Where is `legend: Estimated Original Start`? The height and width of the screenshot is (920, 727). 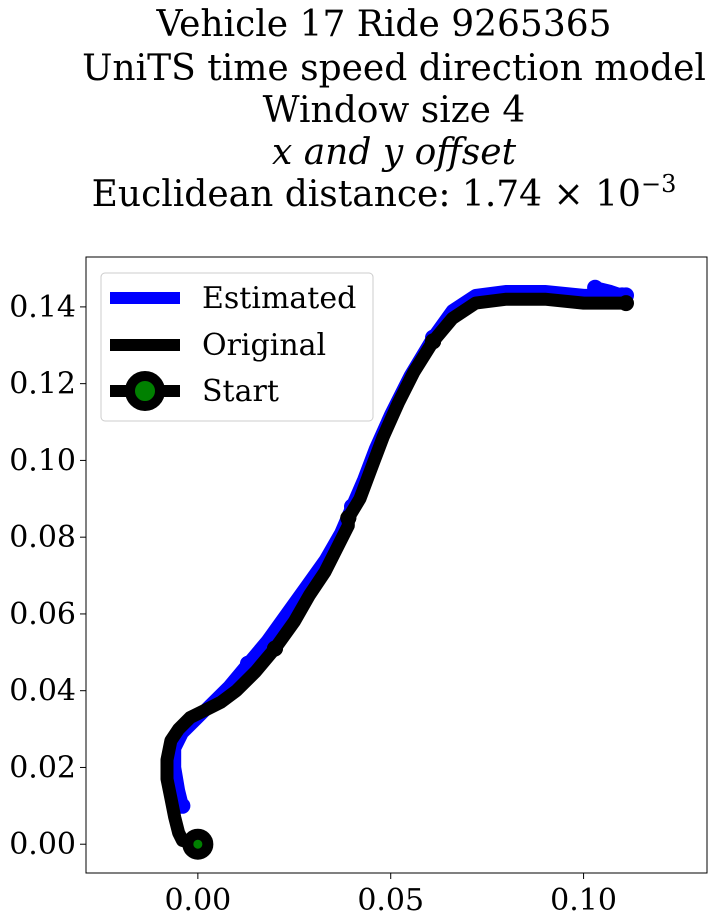 legend: Estimated Original Start is located at coordinates (237, 347).